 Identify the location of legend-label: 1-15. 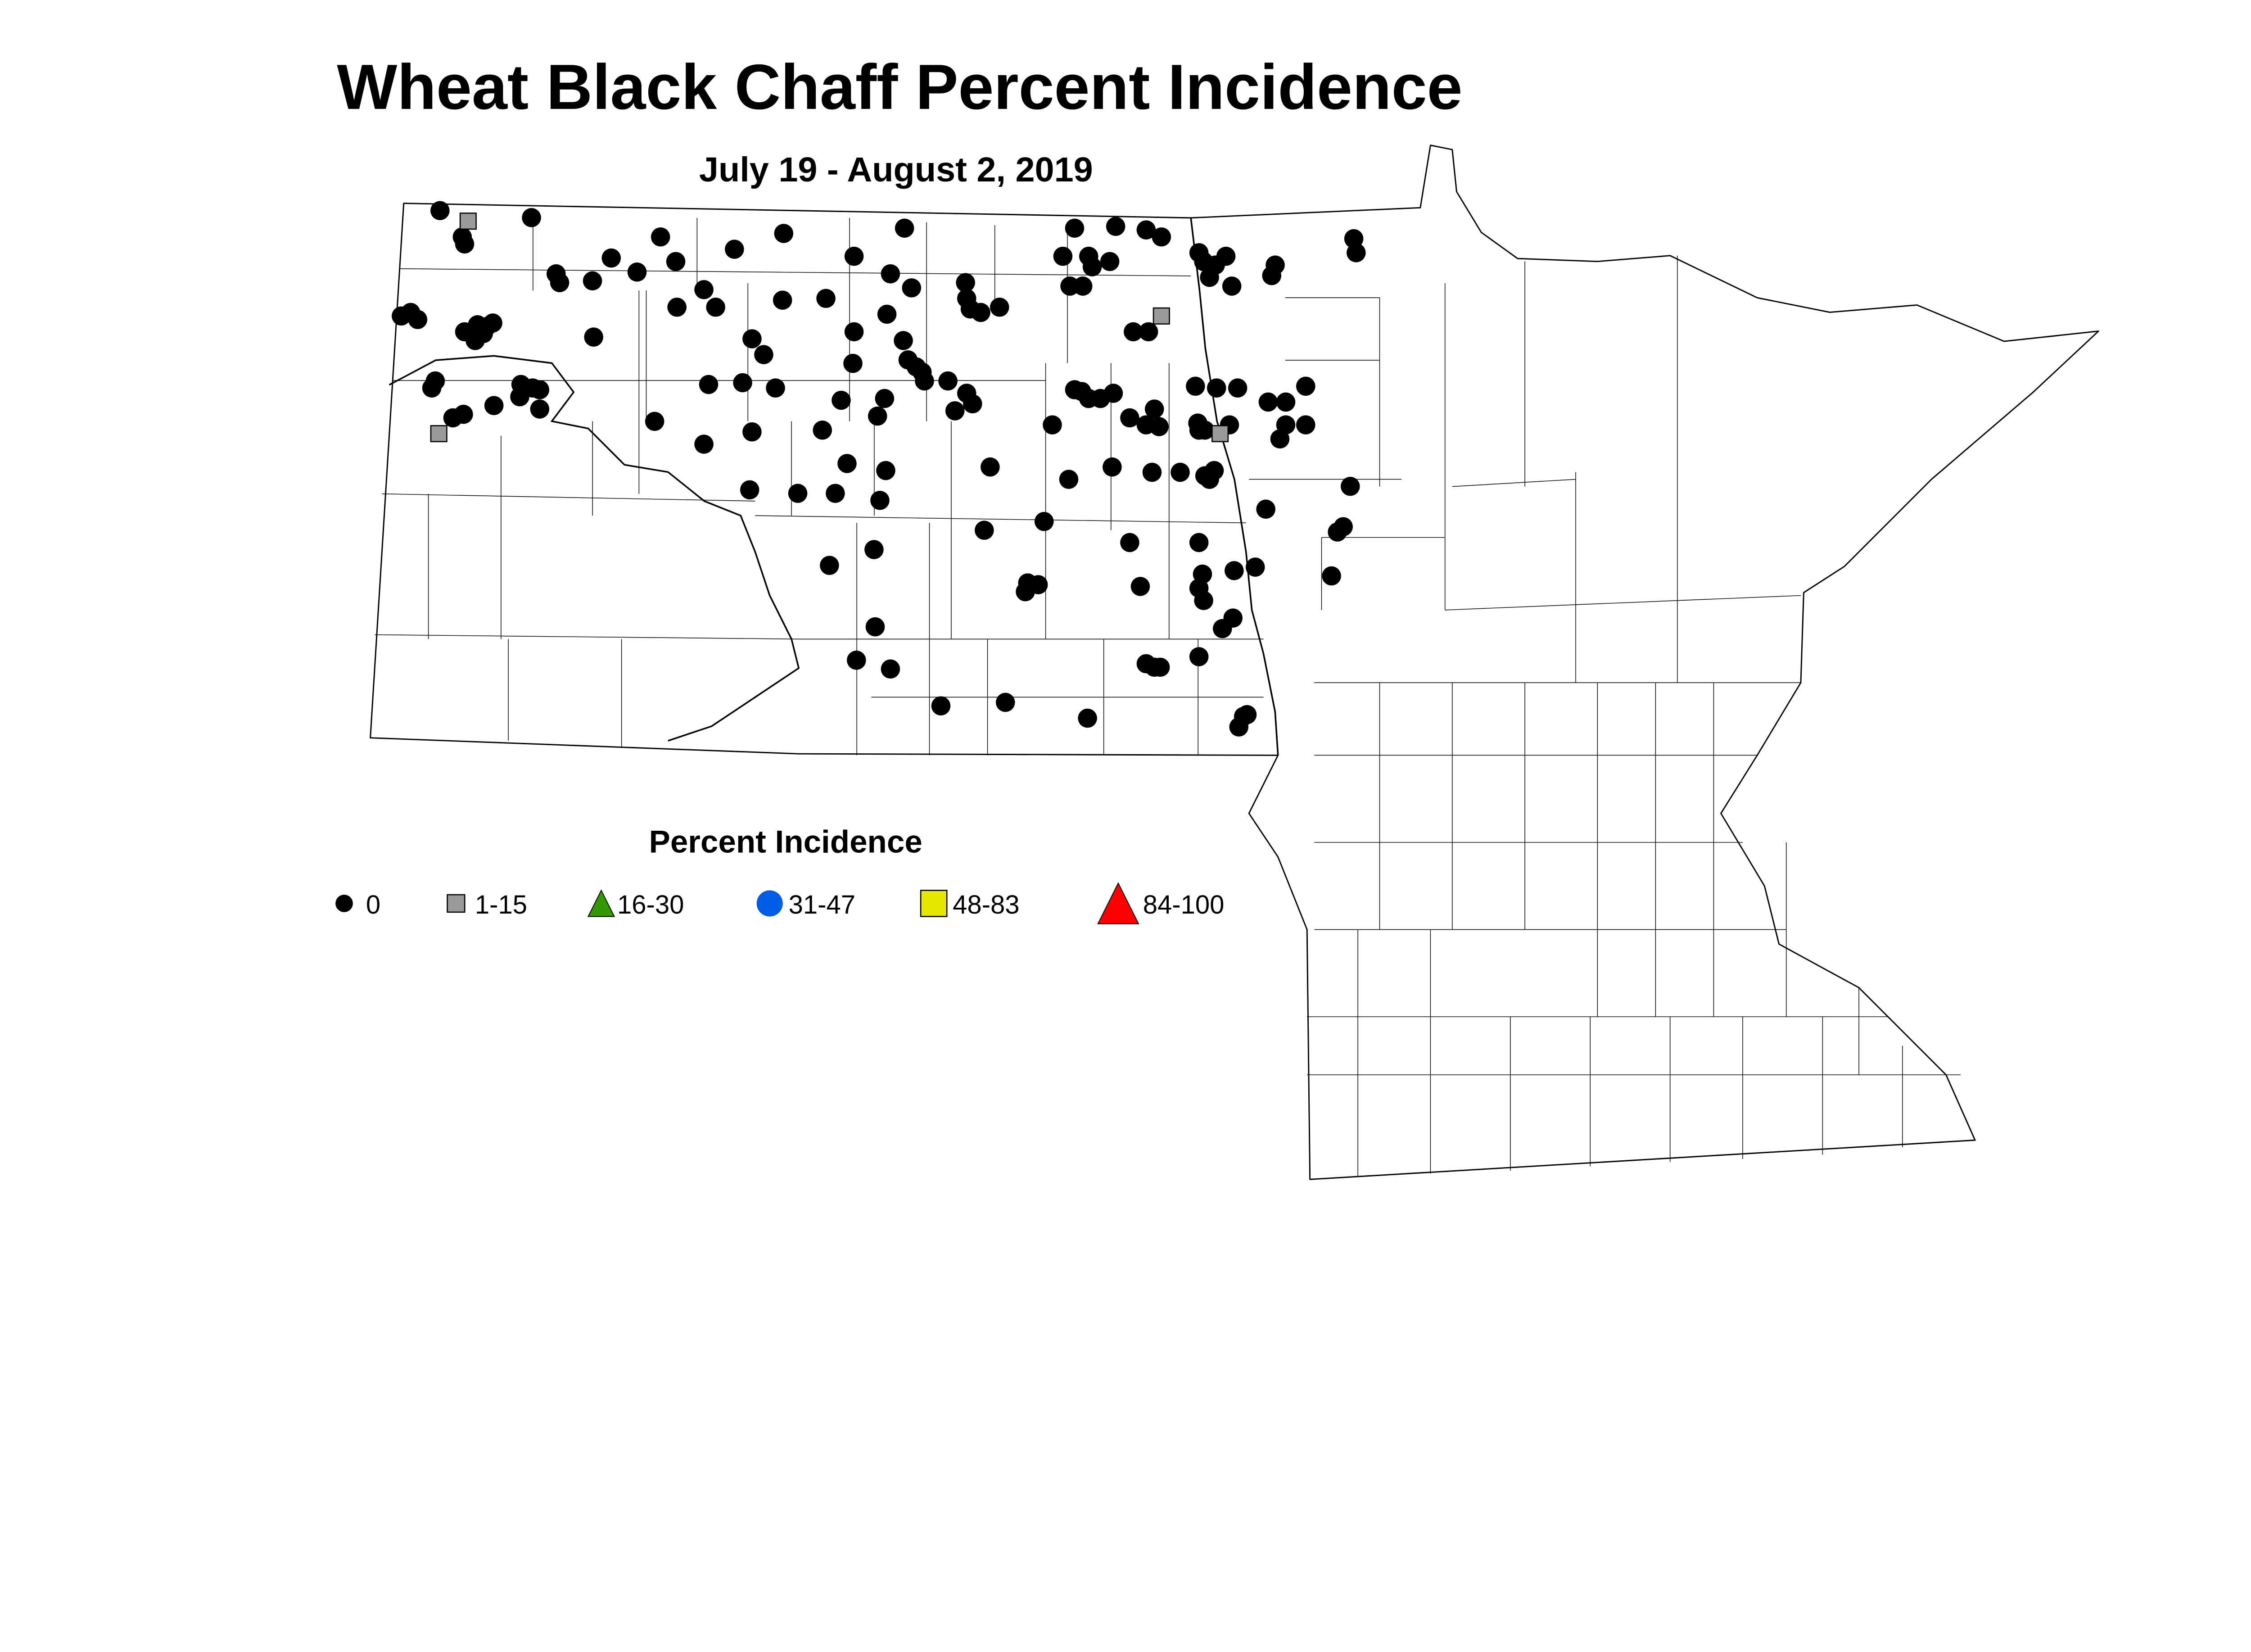
(501, 905).